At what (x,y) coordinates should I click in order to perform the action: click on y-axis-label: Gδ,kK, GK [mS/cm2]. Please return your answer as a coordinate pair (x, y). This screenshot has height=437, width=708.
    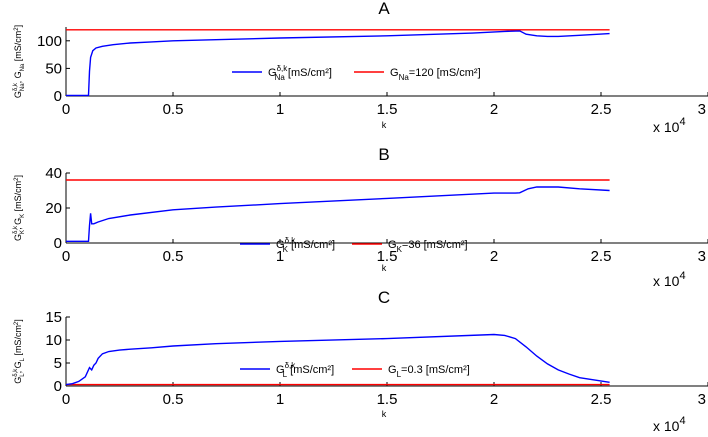
    Looking at the image, I should click on (19, 208).